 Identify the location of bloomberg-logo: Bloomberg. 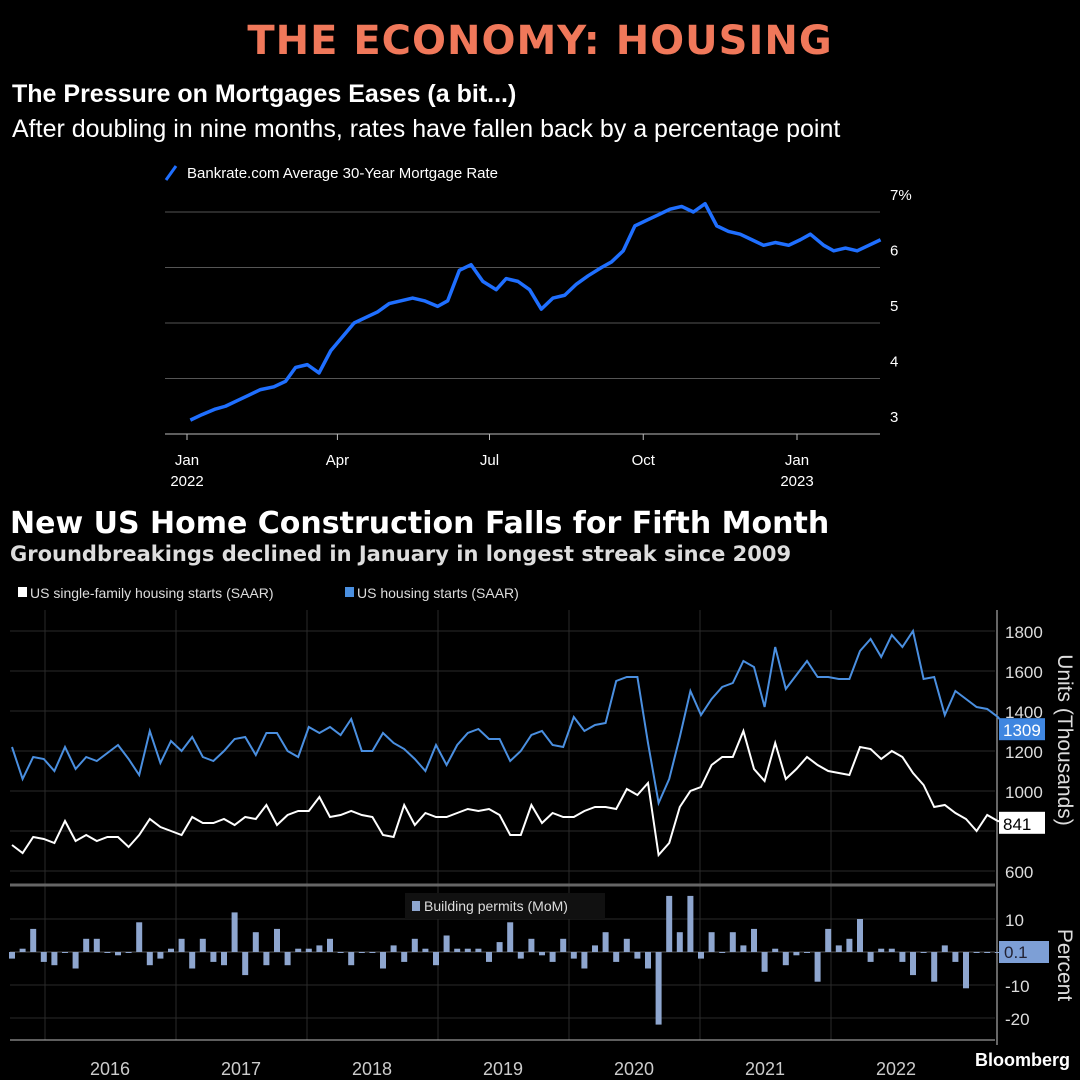
(1022, 1060).